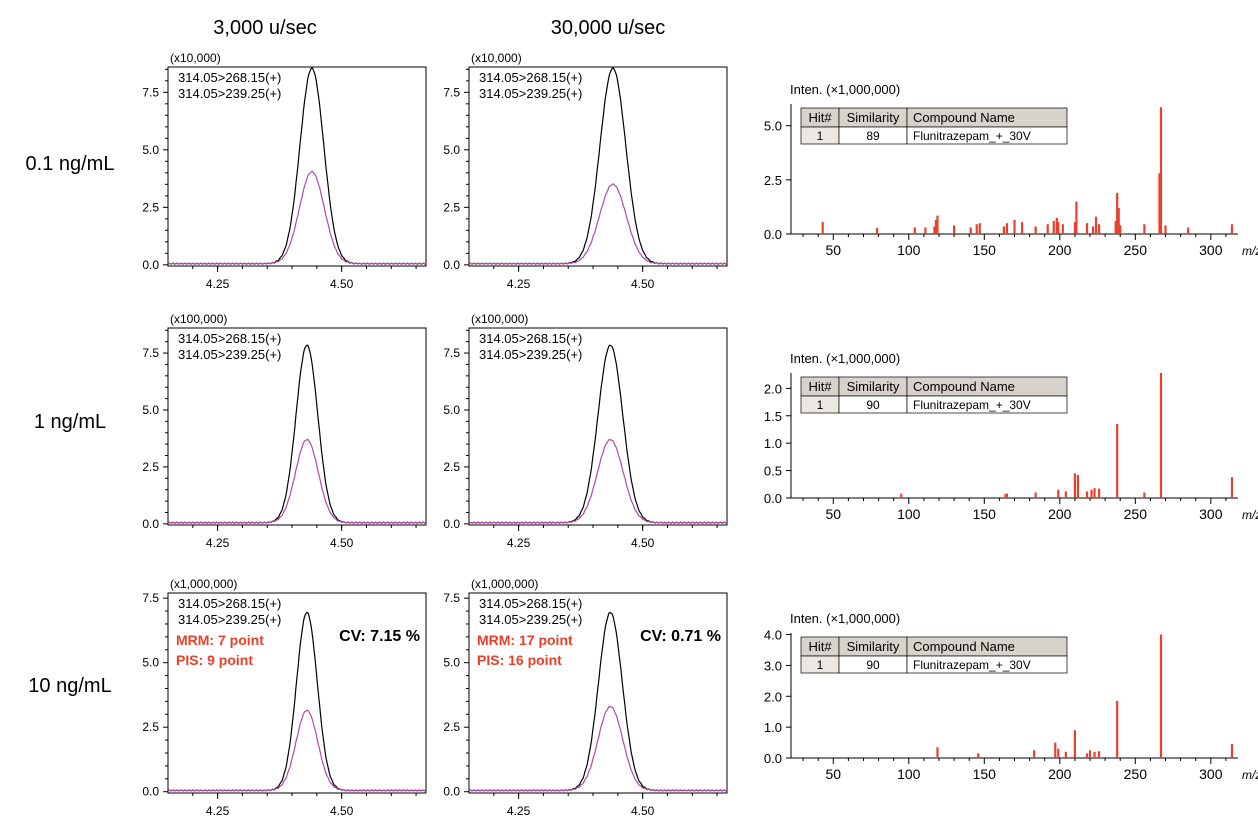 Image resolution: width=1258 pixels, height=823 pixels. I want to click on hit-table-value: 90, so click(873, 405).